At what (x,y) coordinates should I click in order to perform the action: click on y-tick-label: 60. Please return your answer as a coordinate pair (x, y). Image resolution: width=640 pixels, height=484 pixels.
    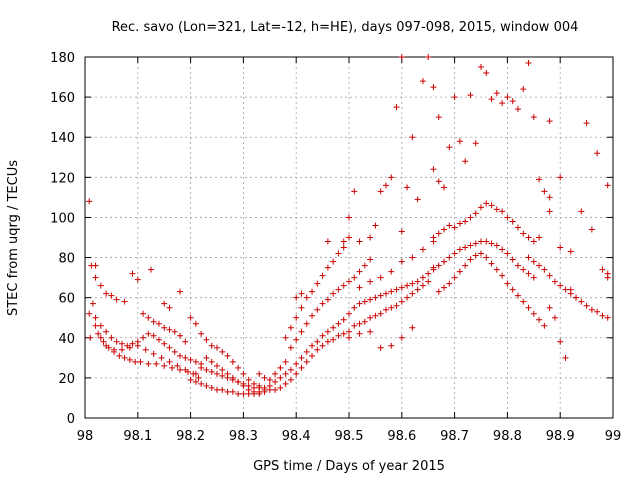
    Looking at the image, I should click on (66, 299).